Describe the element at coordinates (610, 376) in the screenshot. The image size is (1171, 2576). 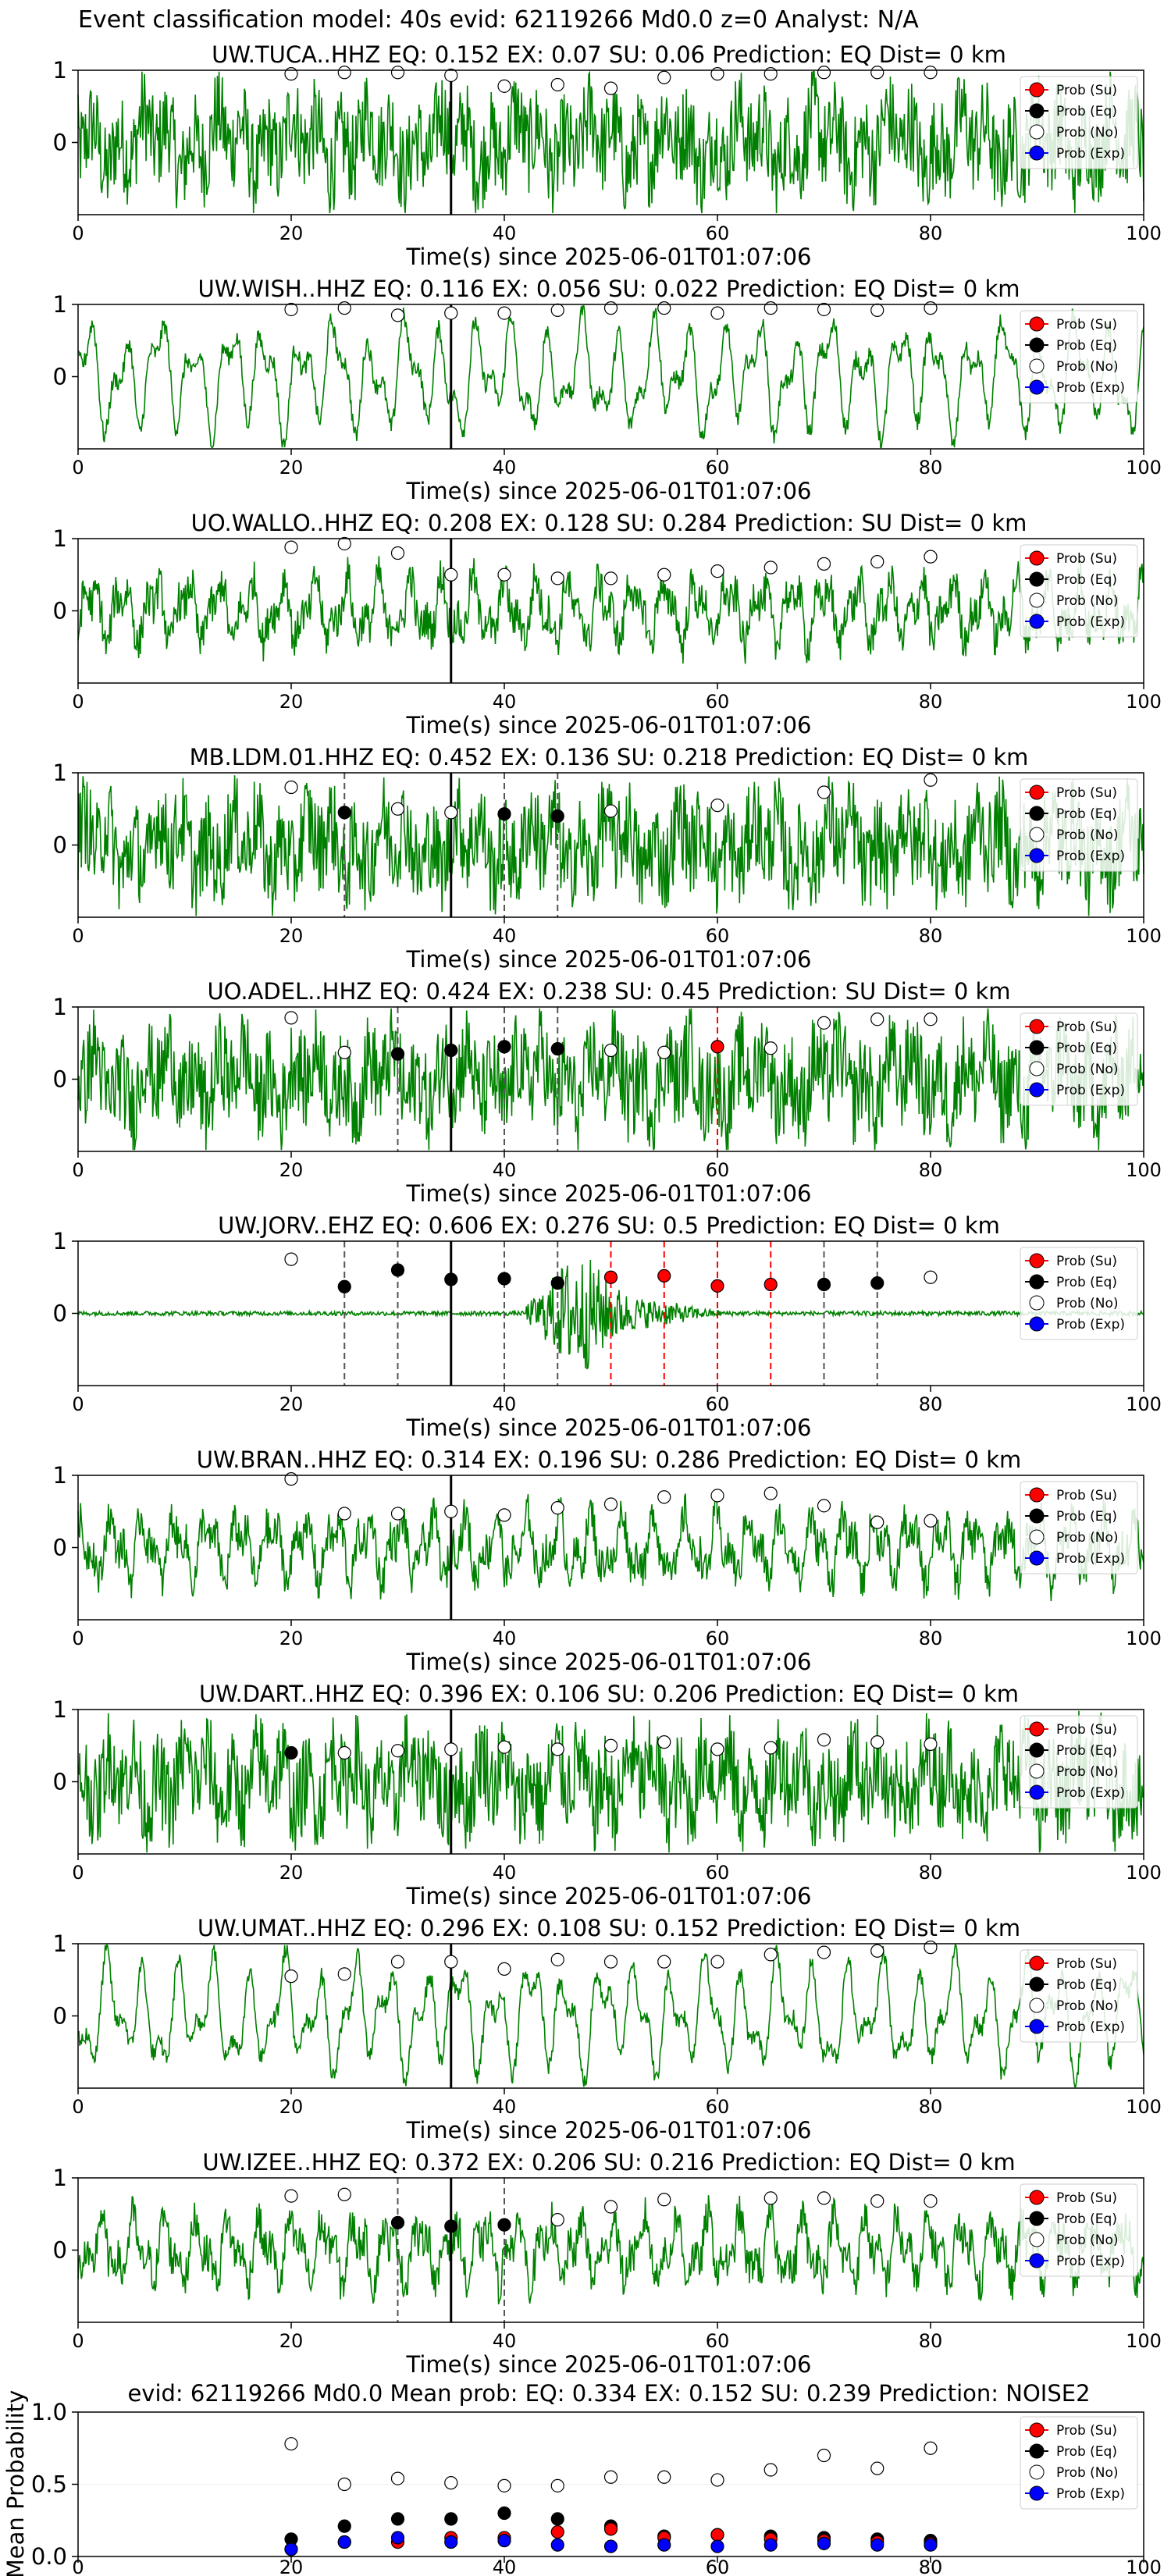
I see `waveform-trace` at that location.